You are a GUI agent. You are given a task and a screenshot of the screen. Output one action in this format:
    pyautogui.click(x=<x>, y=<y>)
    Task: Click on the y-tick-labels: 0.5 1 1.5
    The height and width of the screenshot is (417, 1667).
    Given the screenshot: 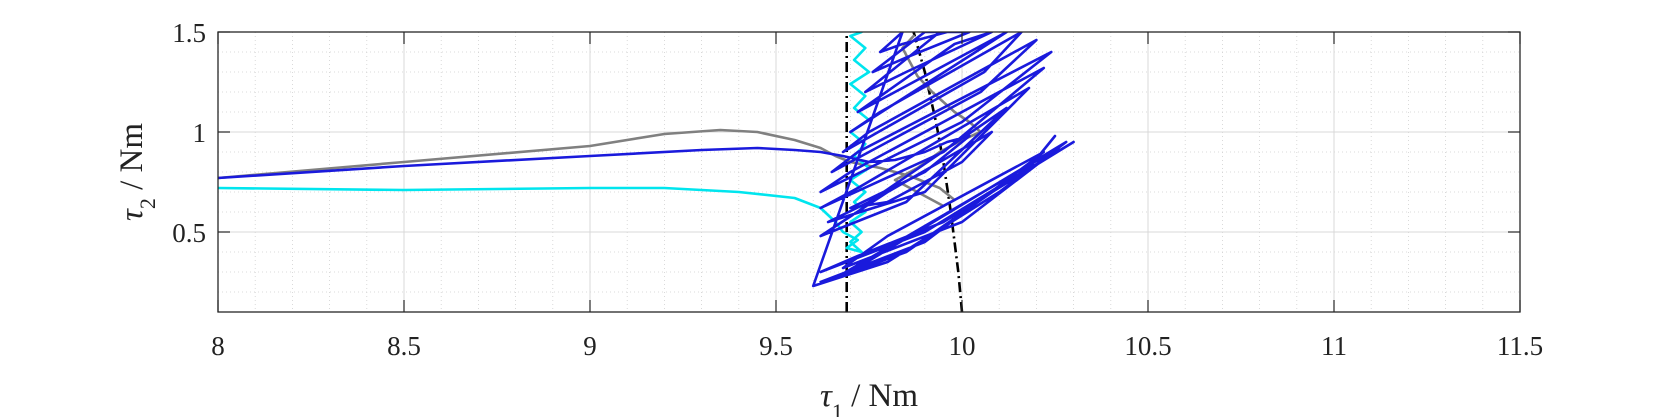 What is the action you would take?
    pyautogui.click(x=189, y=133)
    